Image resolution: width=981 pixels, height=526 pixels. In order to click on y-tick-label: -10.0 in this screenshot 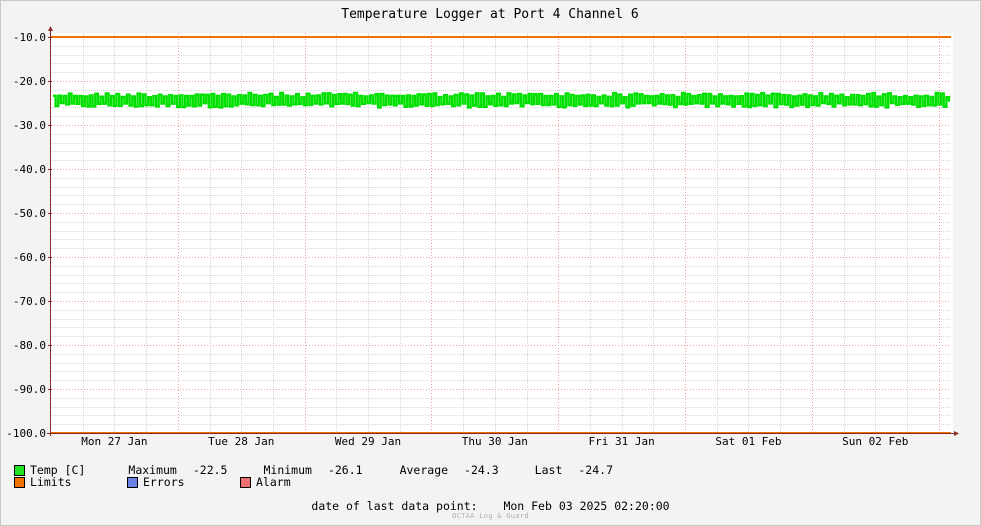, I will do `click(29, 37)`.